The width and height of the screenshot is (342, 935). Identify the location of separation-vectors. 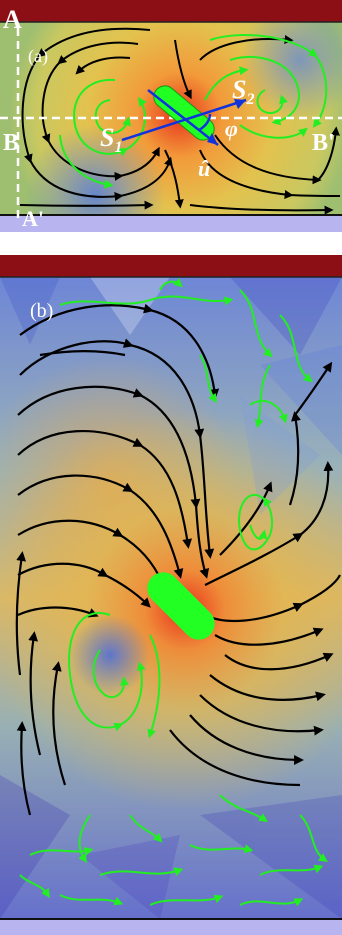
(184, 117).